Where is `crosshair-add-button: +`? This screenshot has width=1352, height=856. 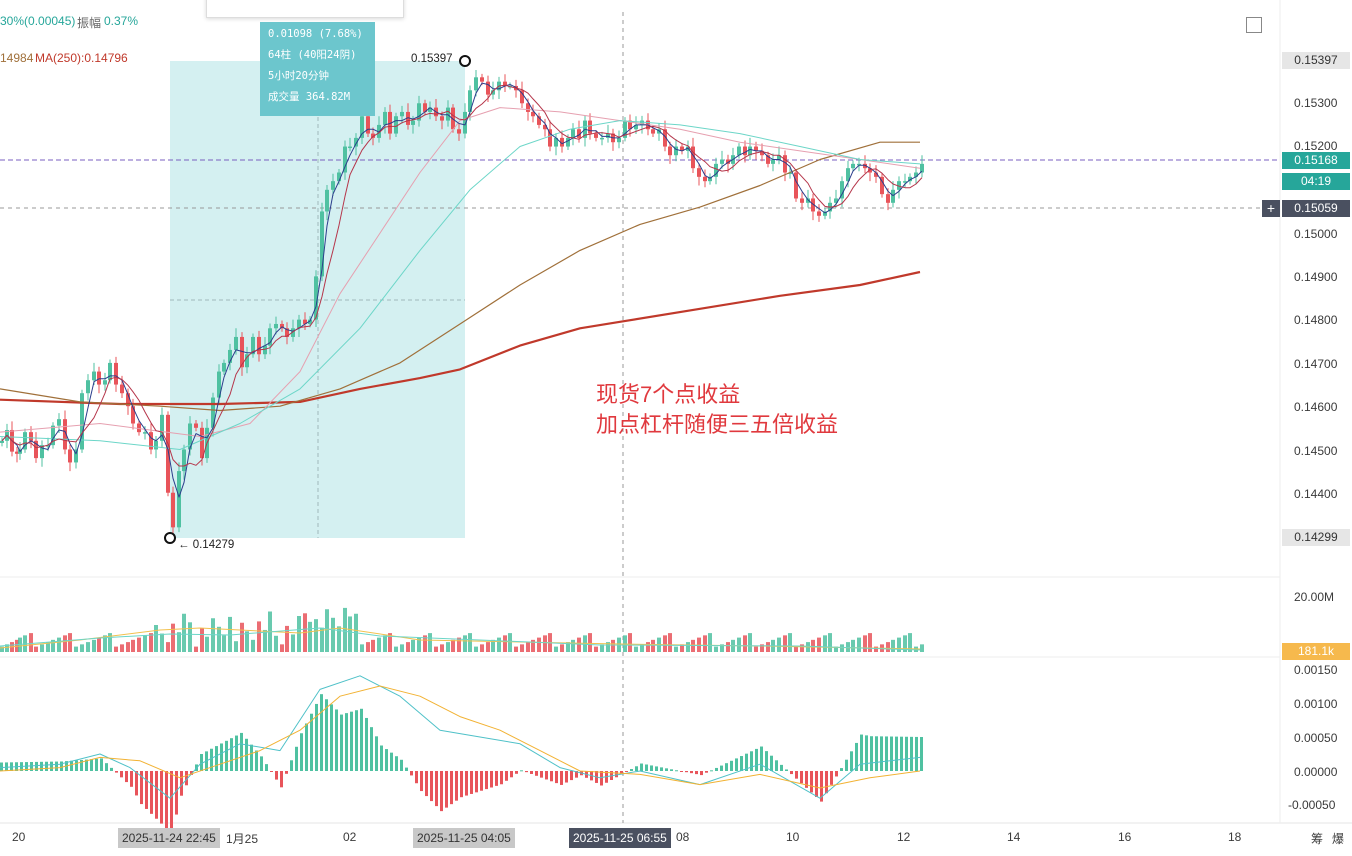
crosshair-add-button: + is located at coordinates (1271, 208).